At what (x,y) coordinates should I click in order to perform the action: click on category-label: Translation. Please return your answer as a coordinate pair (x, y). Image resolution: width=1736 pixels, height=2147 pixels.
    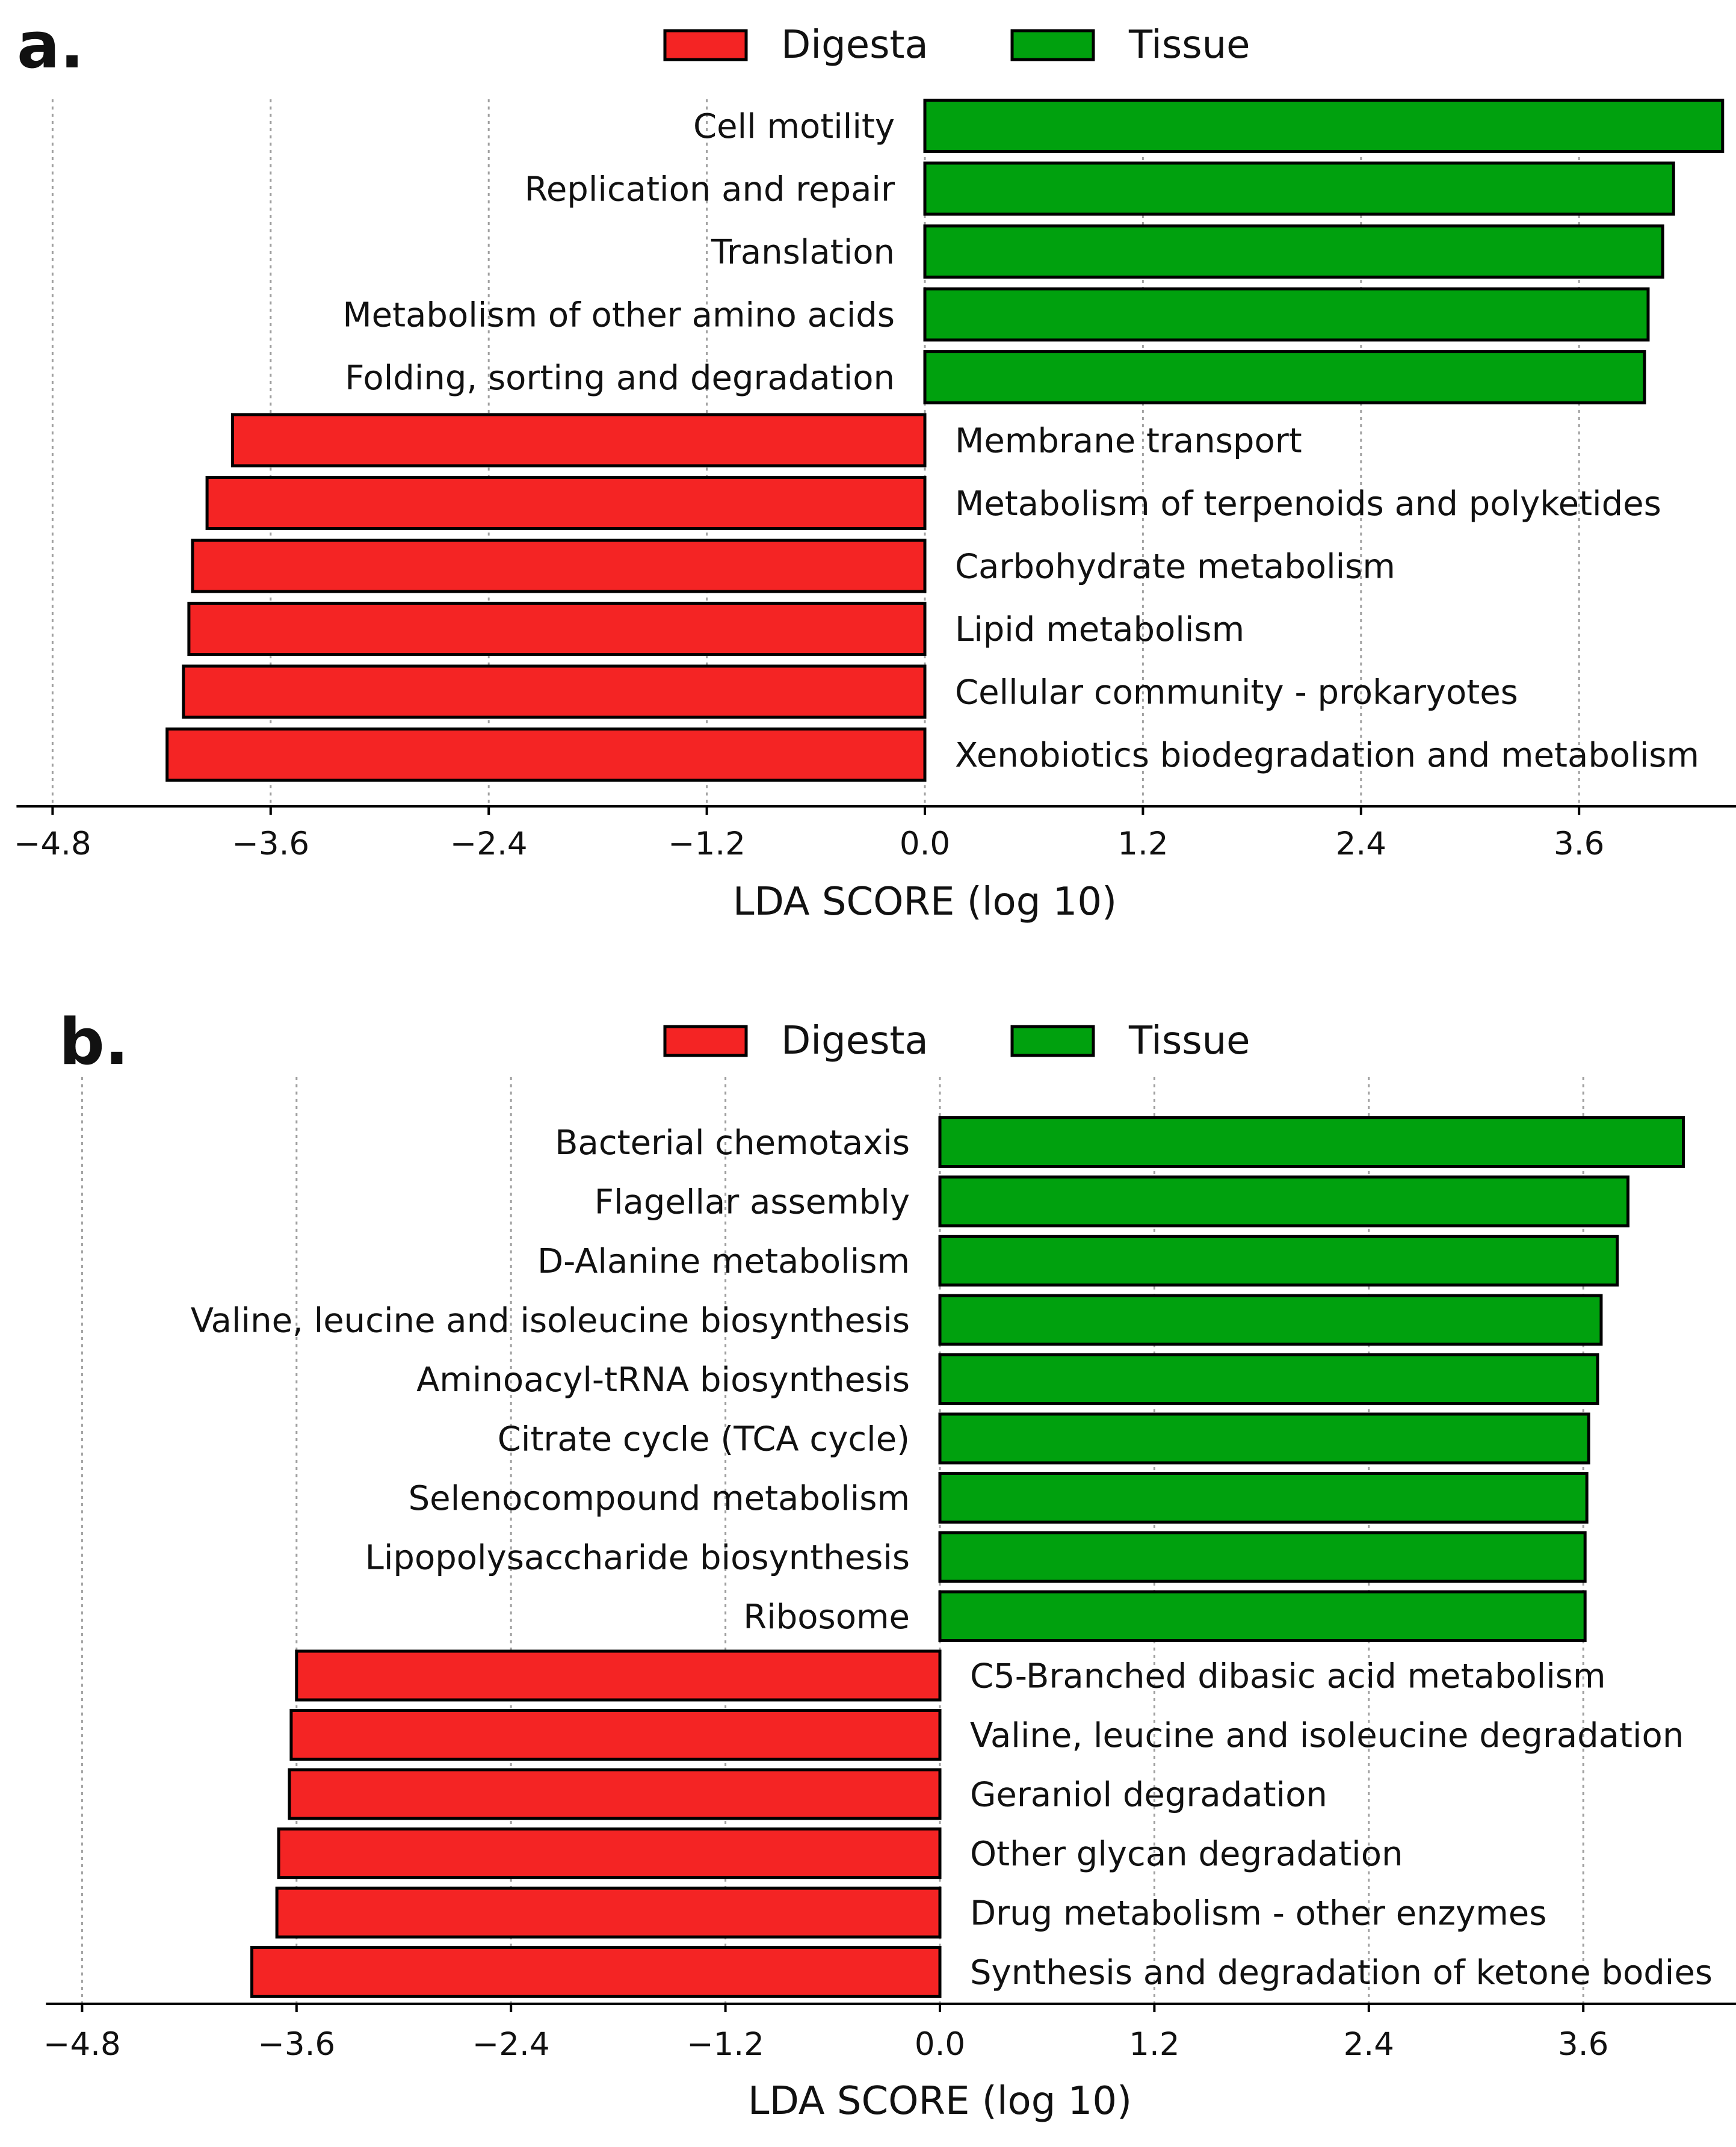
    Looking at the image, I should click on (803, 252).